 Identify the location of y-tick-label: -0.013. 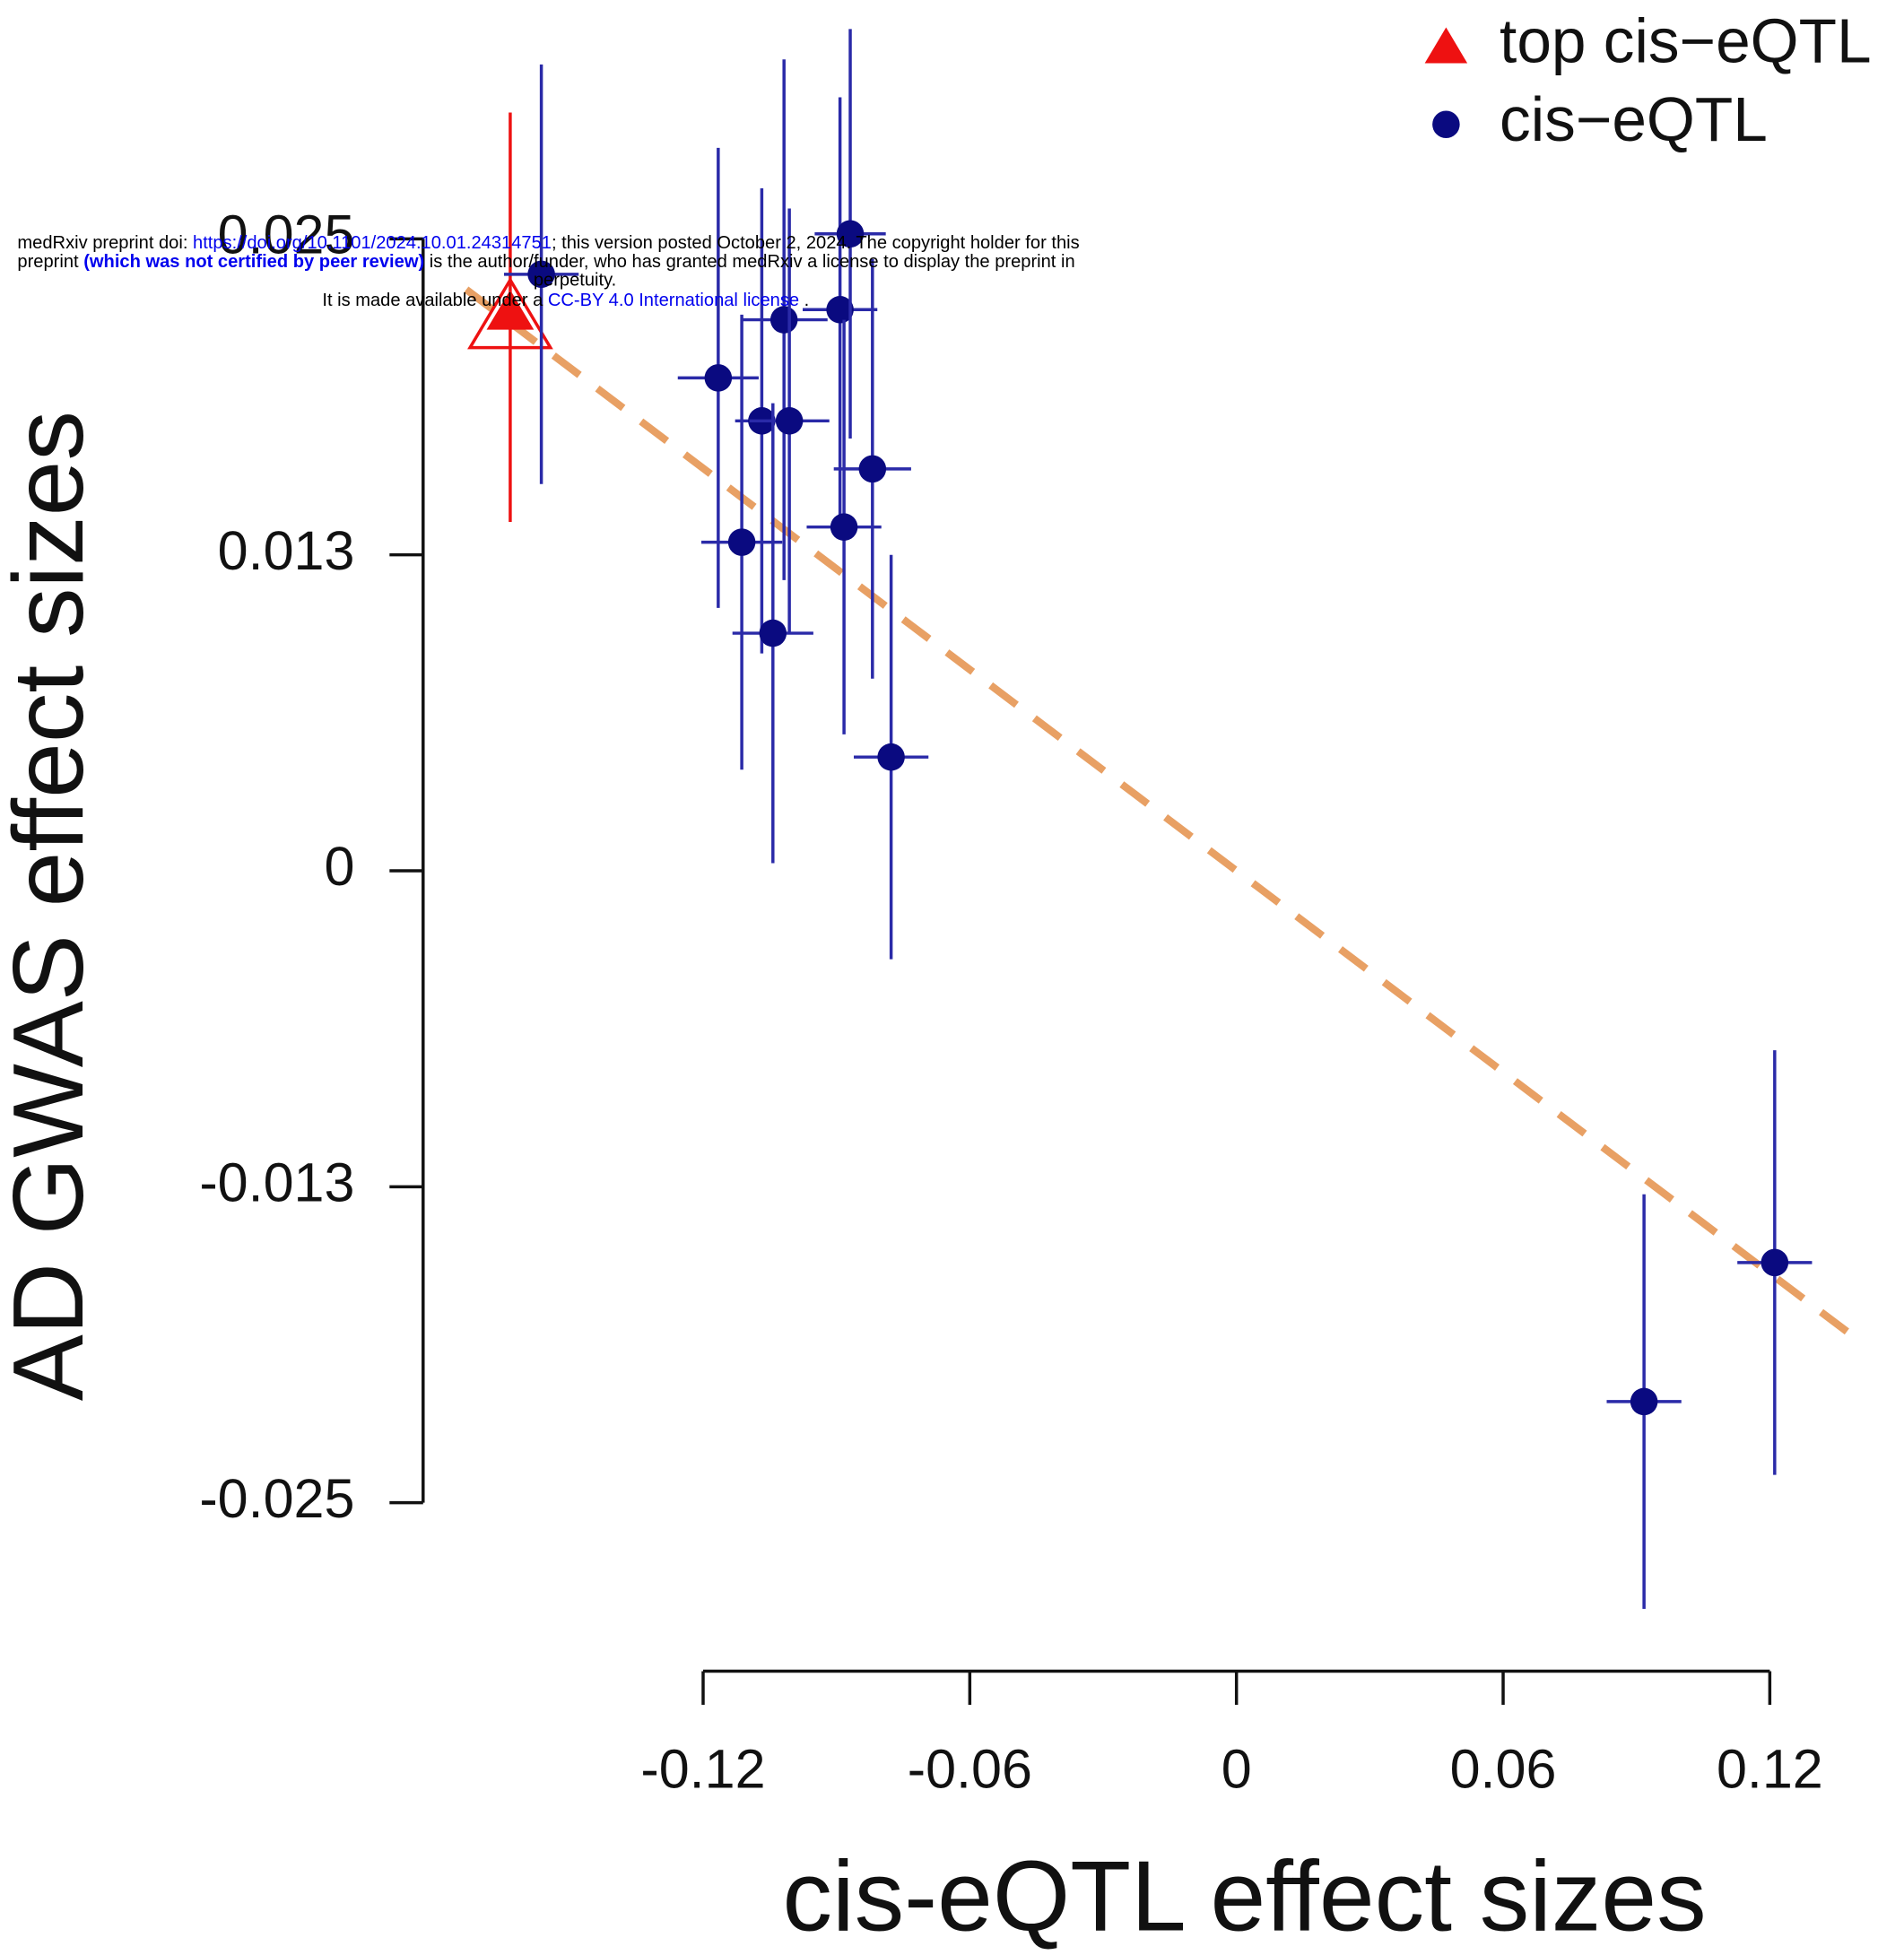
(277, 1181).